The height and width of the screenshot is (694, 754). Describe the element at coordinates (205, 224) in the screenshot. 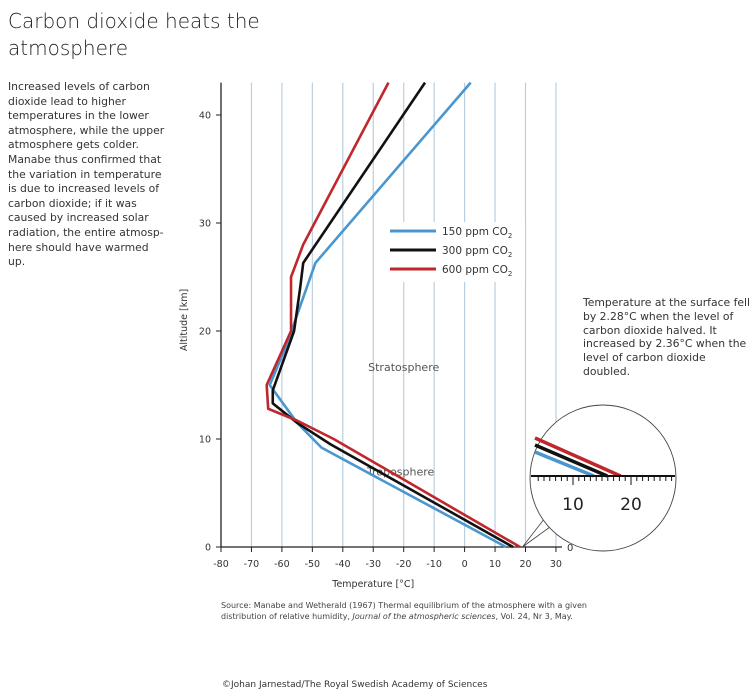

I see `y-tick-label: 30` at that location.